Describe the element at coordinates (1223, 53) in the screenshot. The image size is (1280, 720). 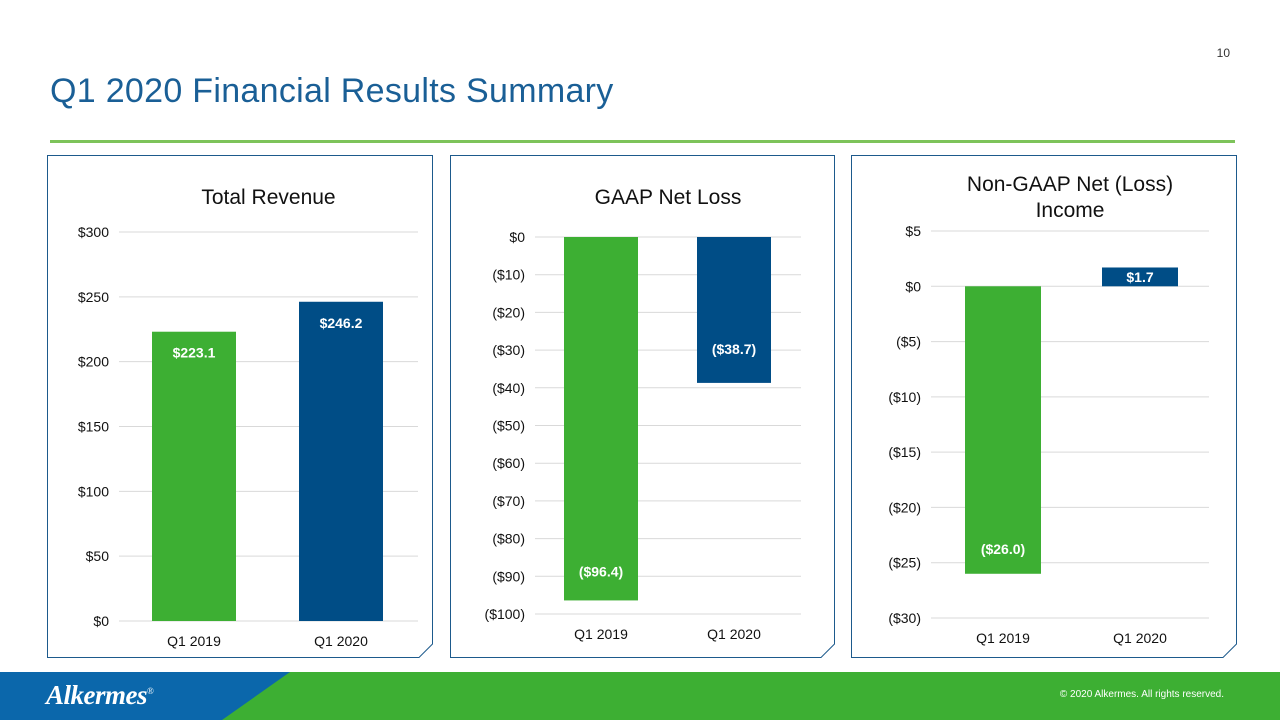
I see `page-number: 10` at that location.